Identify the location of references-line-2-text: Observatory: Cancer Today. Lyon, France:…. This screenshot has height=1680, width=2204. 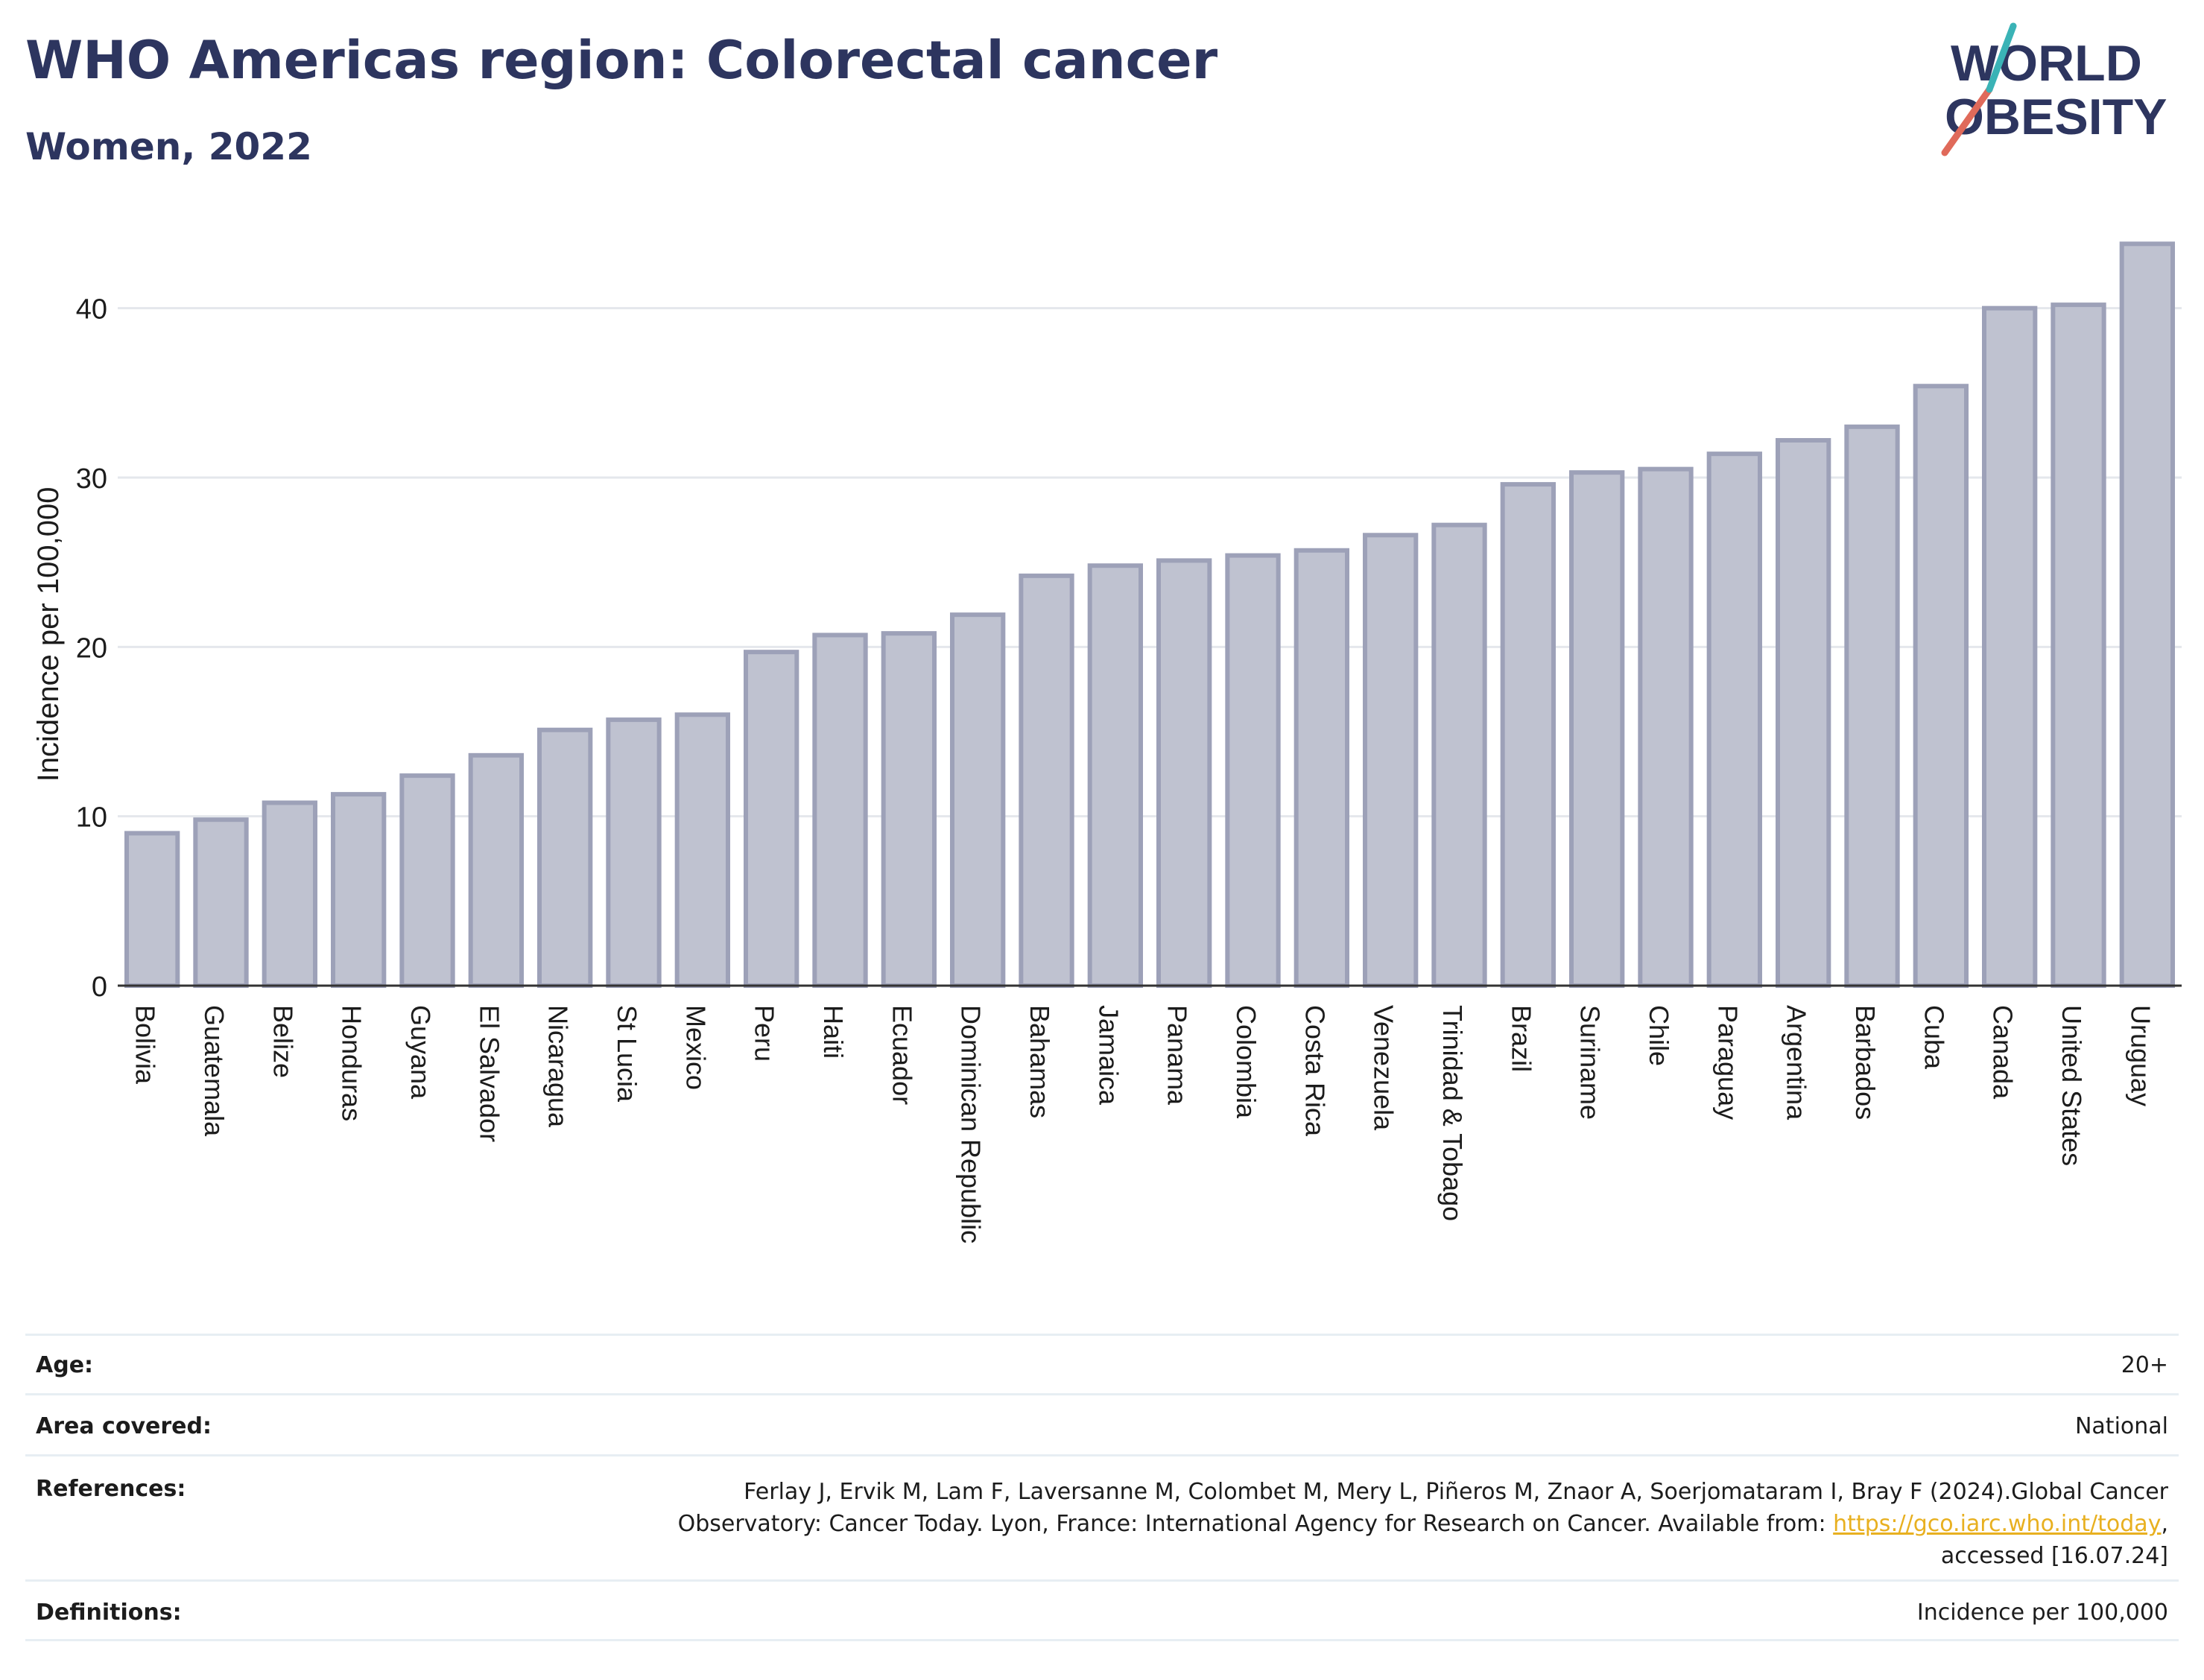
(1255, 1524).